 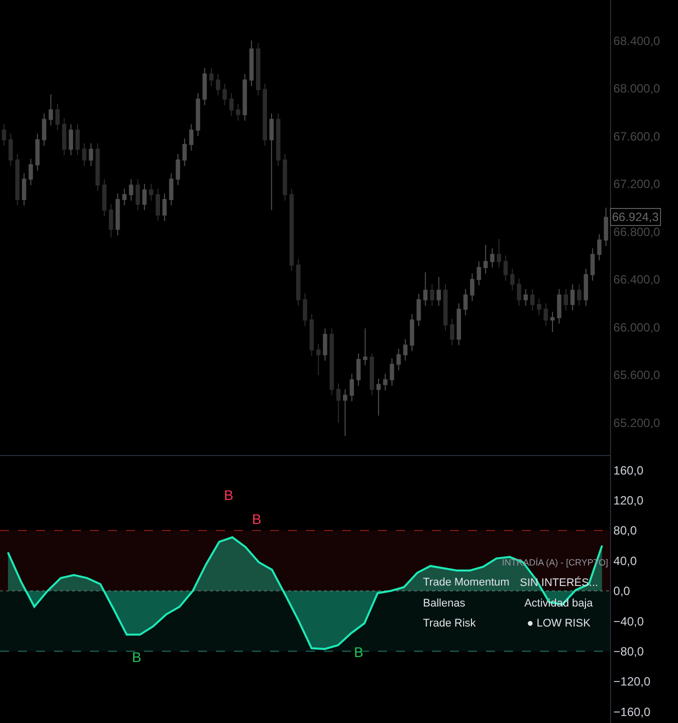 What do you see at coordinates (636, 231) in the screenshot?
I see `y-tick-label: 66.800,0` at bounding box center [636, 231].